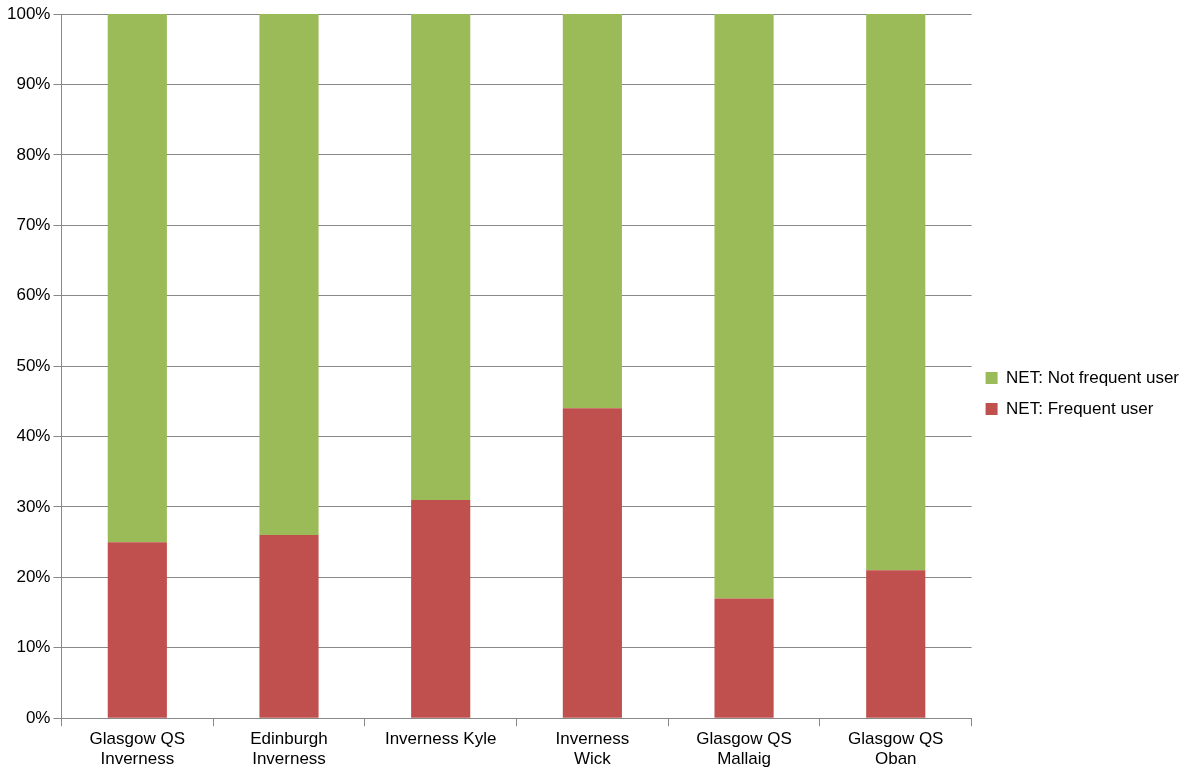 The height and width of the screenshot is (773, 1197). Describe the element at coordinates (29, 13) in the screenshot. I see `y-tick-label: 100%` at that location.